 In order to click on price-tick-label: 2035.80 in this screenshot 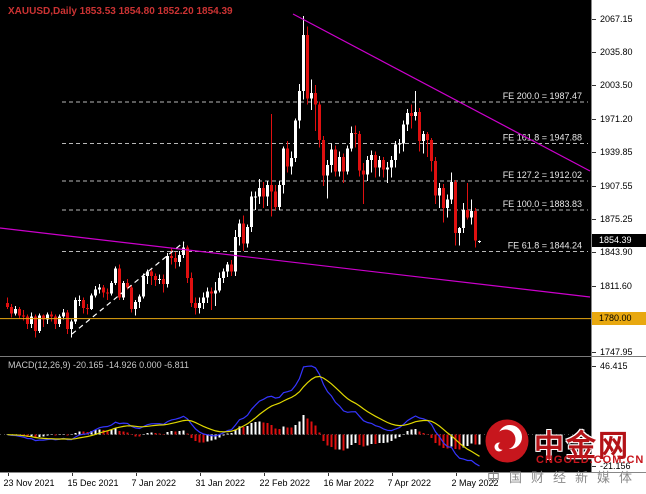, I will do `click(616, 51)`.